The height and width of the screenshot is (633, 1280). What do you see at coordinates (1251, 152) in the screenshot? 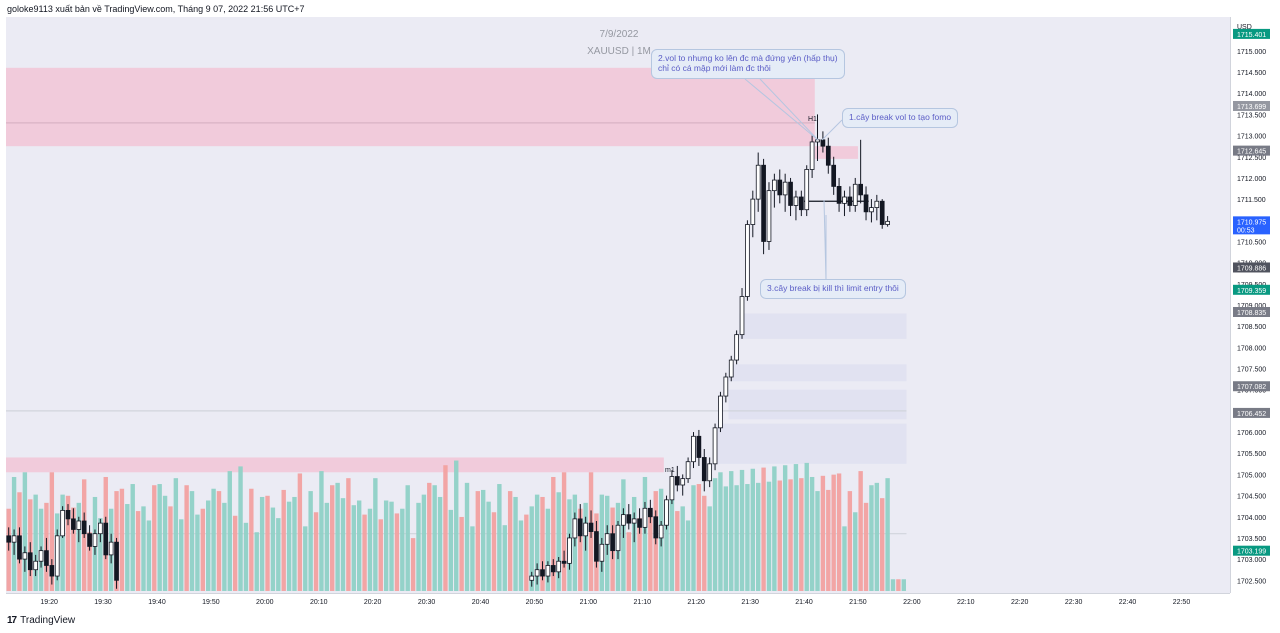
I see `price-label-text: 1712.645` at bounding box center [1251, 152].